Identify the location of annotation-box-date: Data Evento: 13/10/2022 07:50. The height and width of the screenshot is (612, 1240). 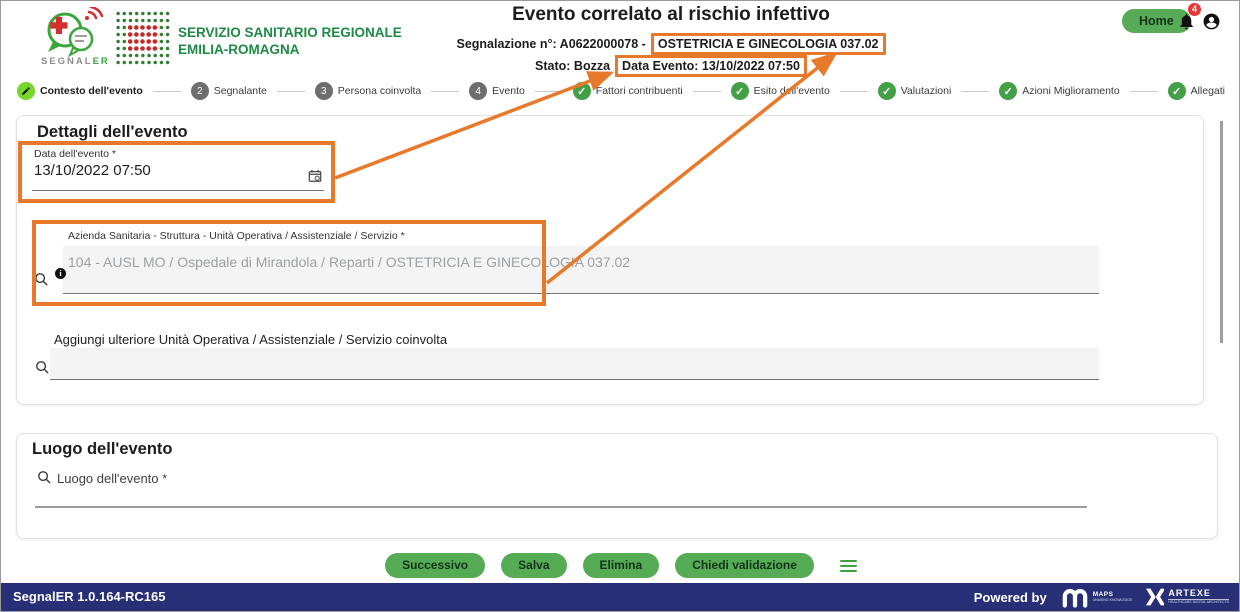
(711, 66).